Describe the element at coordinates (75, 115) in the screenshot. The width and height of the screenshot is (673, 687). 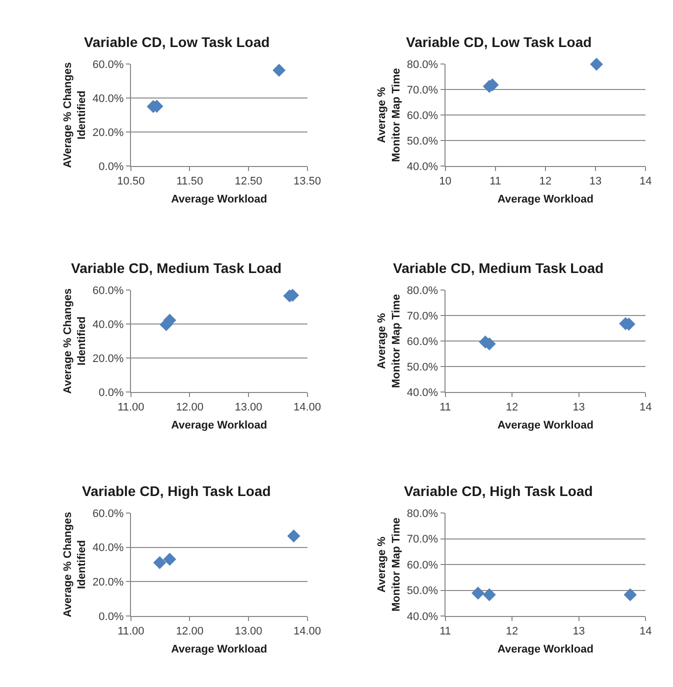
I see `y-axis-title: AVerage % Changes Identified` at that location.